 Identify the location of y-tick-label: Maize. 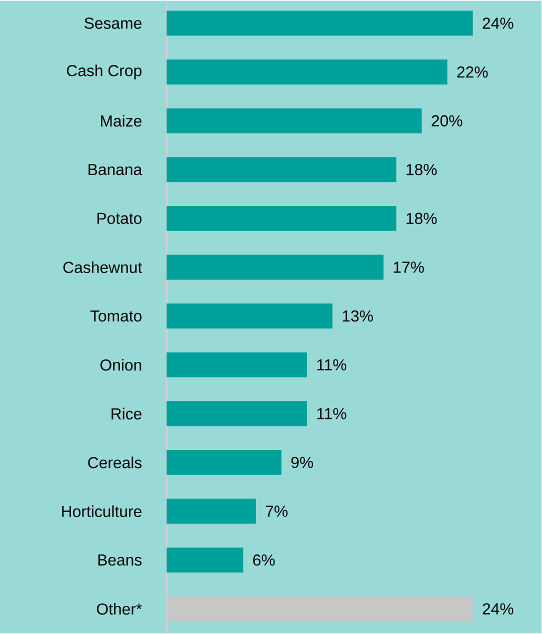
(121, 120).